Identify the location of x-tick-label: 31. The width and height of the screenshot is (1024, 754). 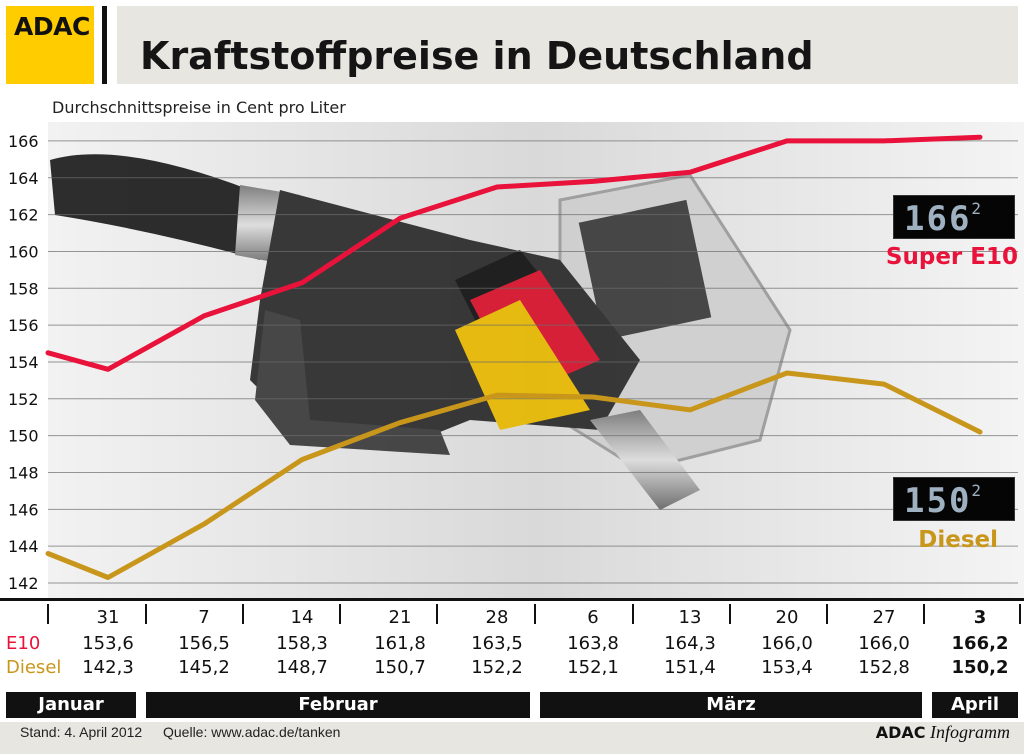
(108, 617).